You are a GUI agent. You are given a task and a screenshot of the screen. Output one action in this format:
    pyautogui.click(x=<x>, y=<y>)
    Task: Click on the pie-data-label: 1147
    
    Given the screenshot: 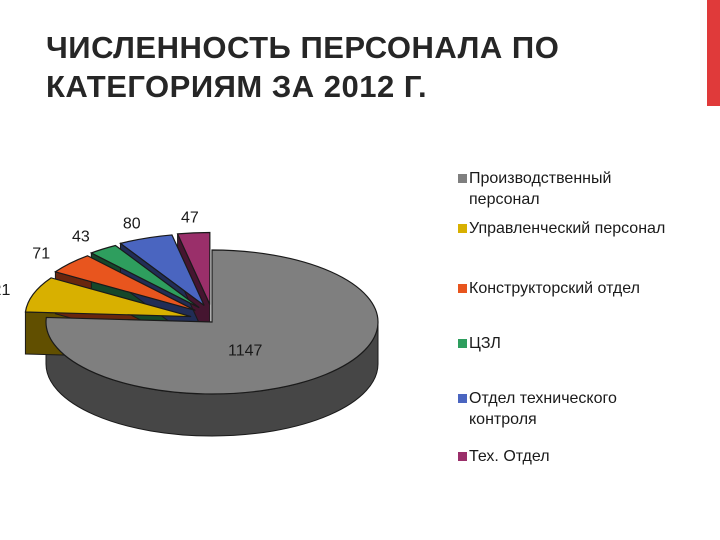 What is the action you would take?
    pyautogui.click(x=245, y=351)
    